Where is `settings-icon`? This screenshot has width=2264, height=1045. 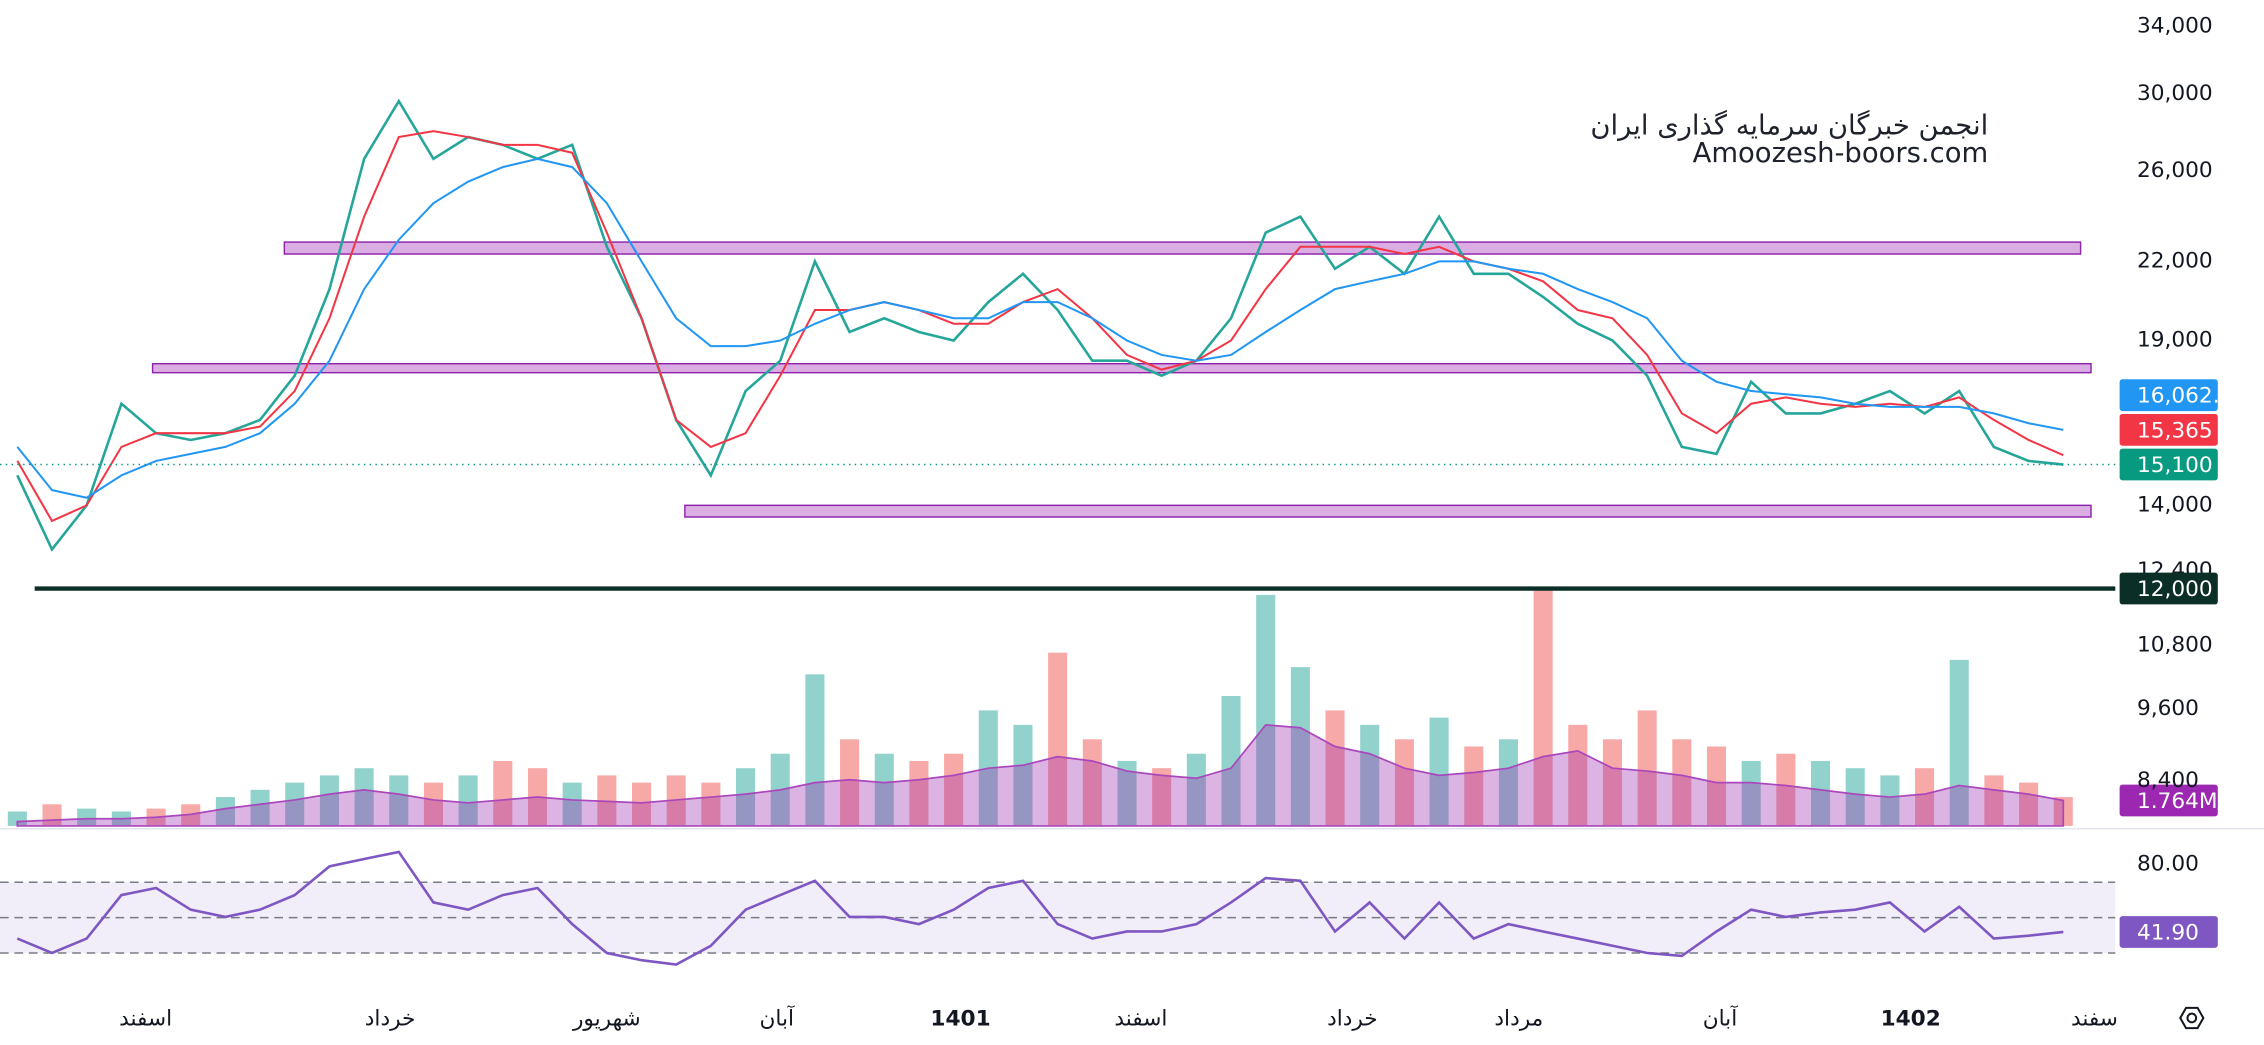
settings-icon is located at coordinates (2192, 1018).